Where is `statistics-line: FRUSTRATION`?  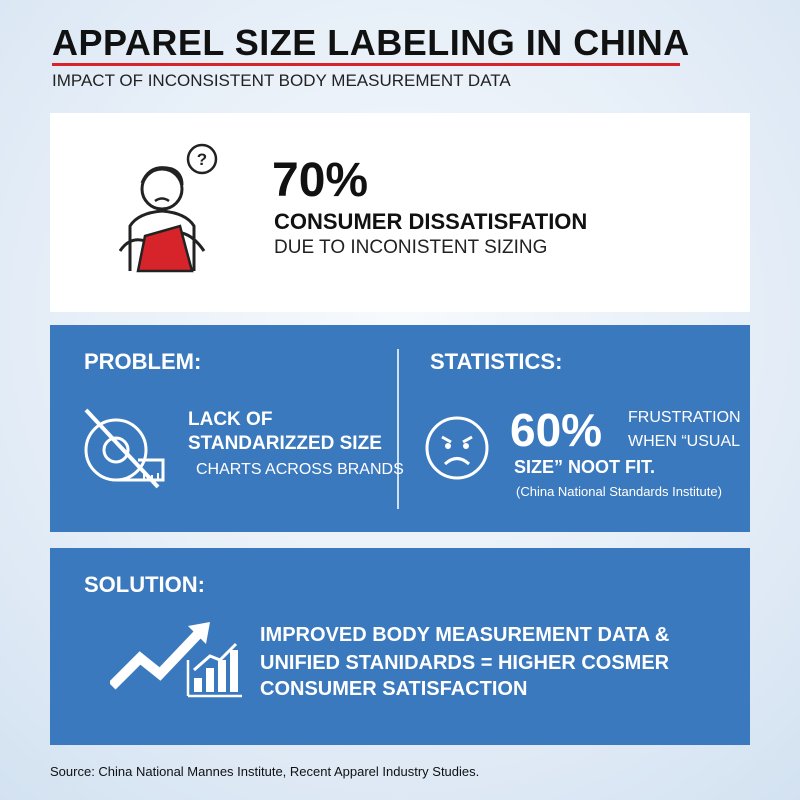
statistics-line: FRUSTRATION is located at coordinates (684, 417).